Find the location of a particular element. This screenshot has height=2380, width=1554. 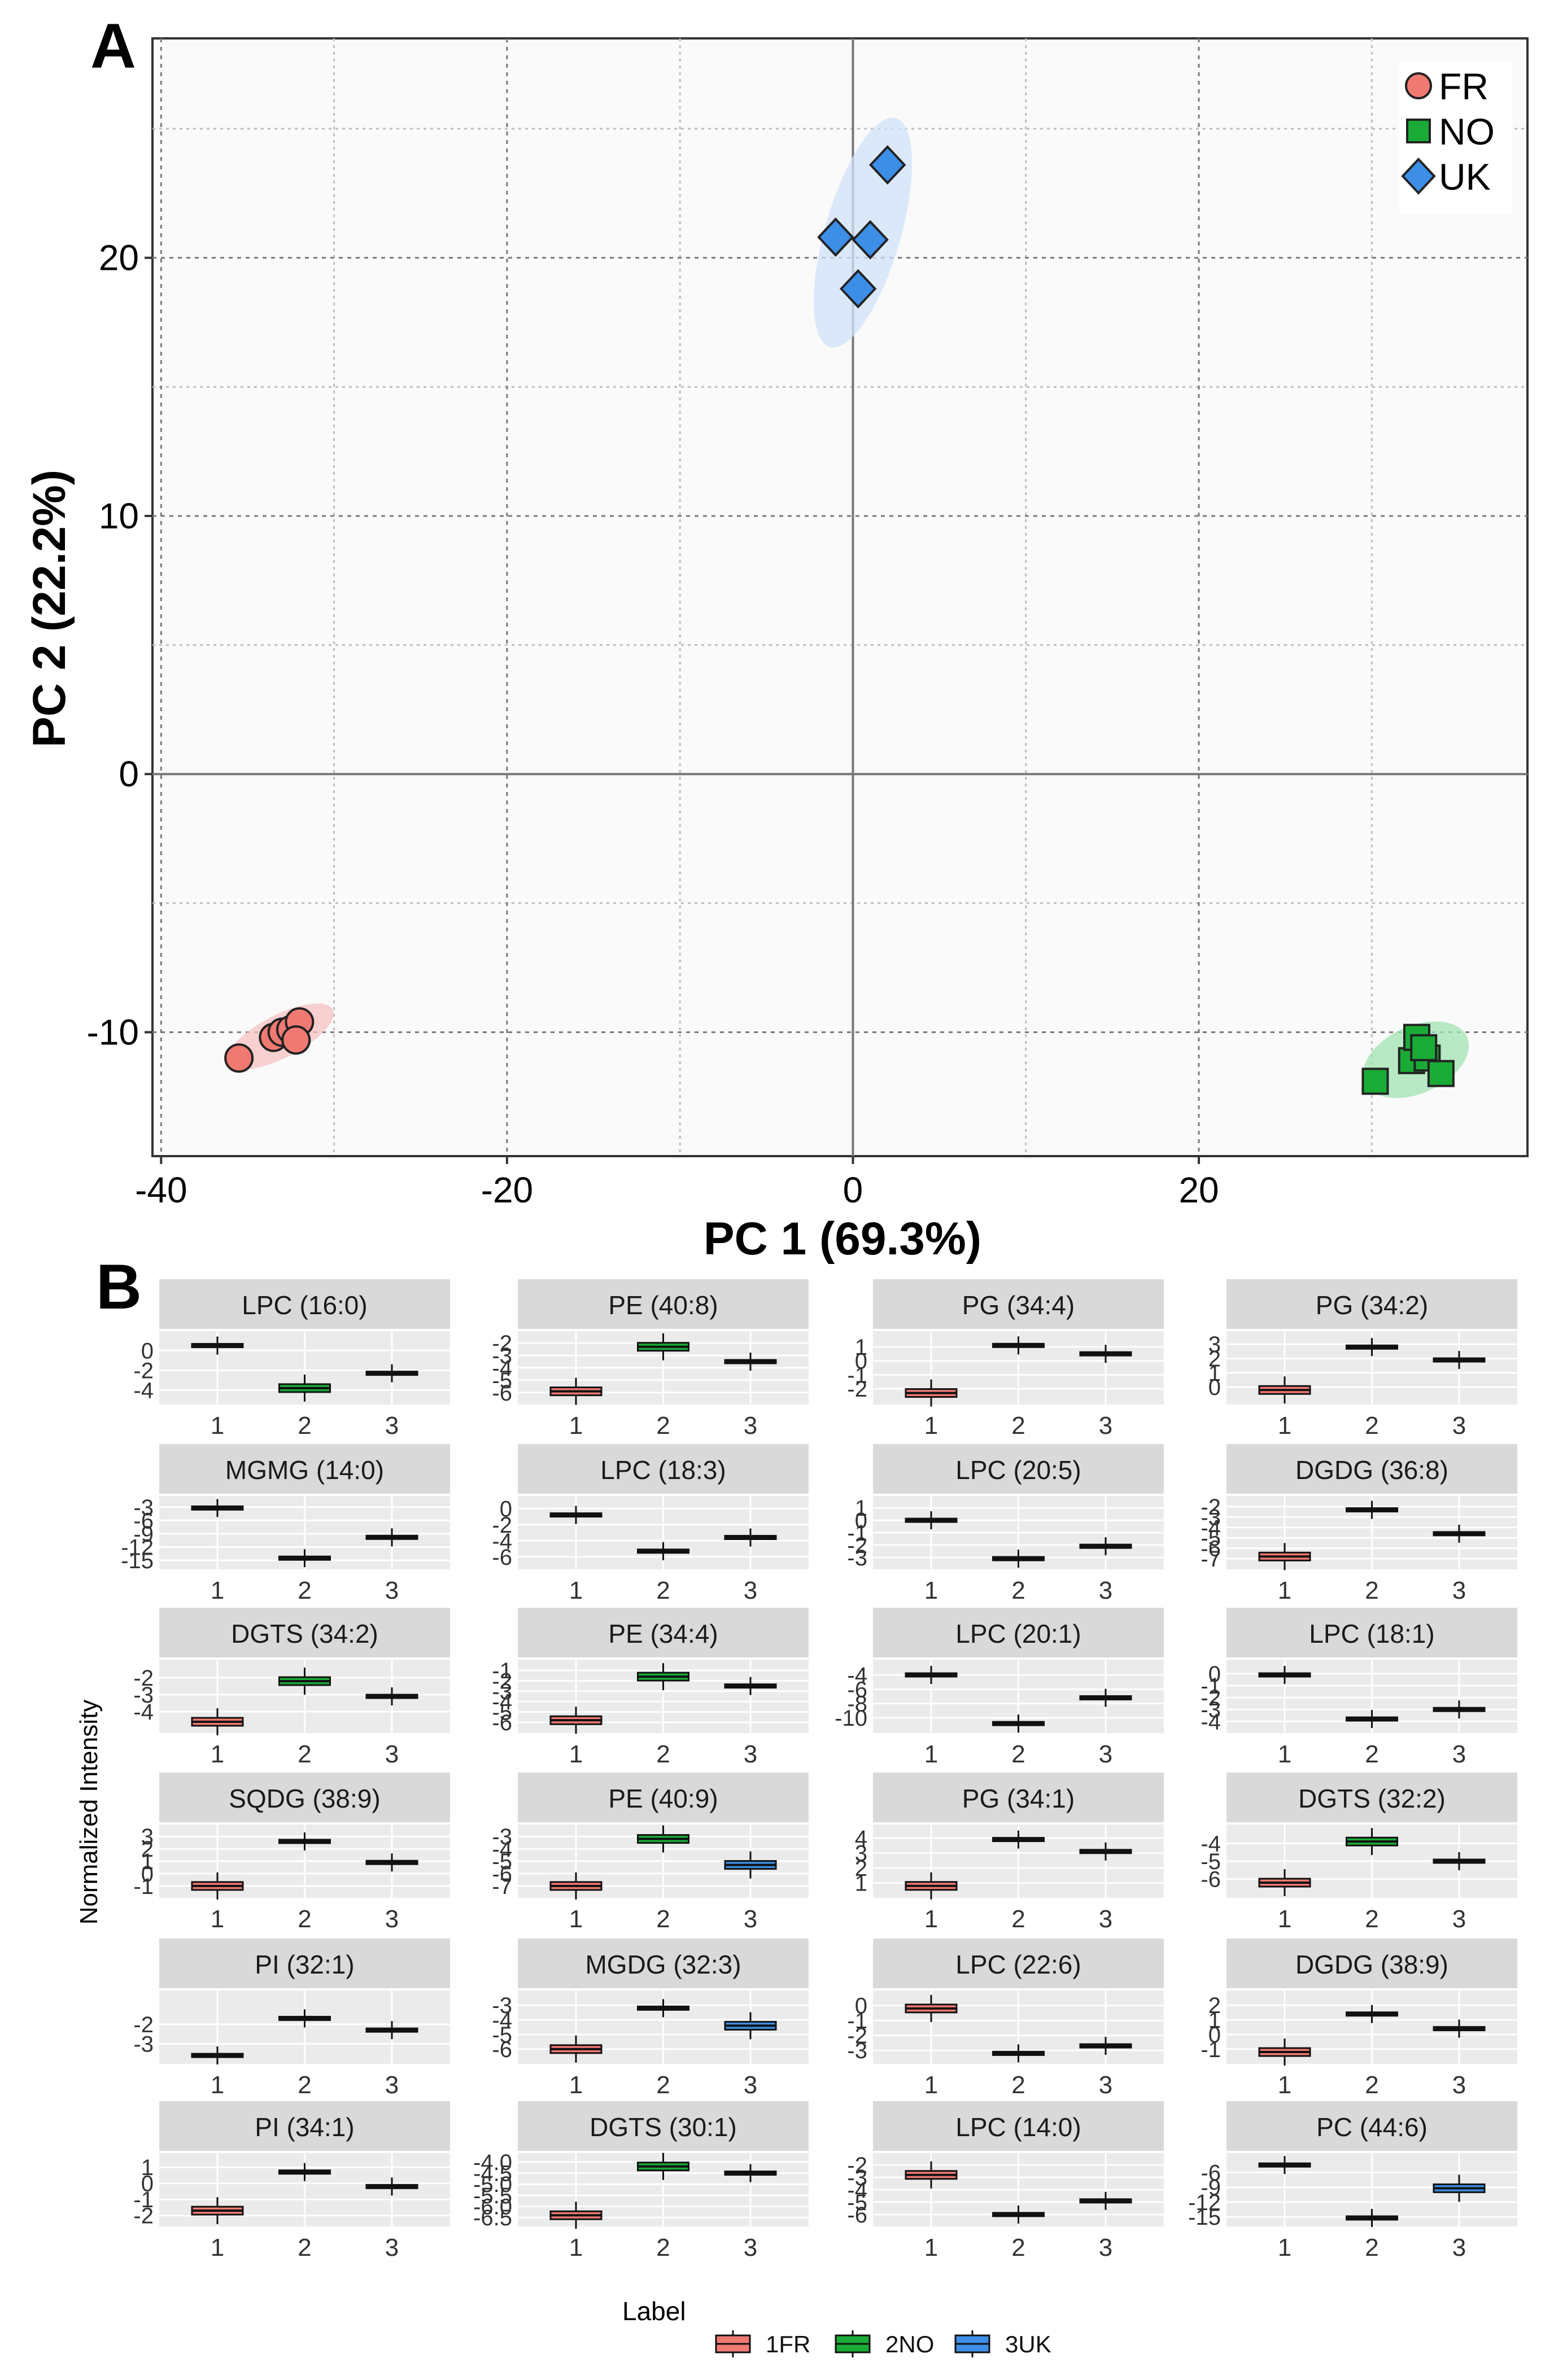

boxplot-facet: PG (34:4)10-1-21 2 3 is located at coordinates (1005, 1359).